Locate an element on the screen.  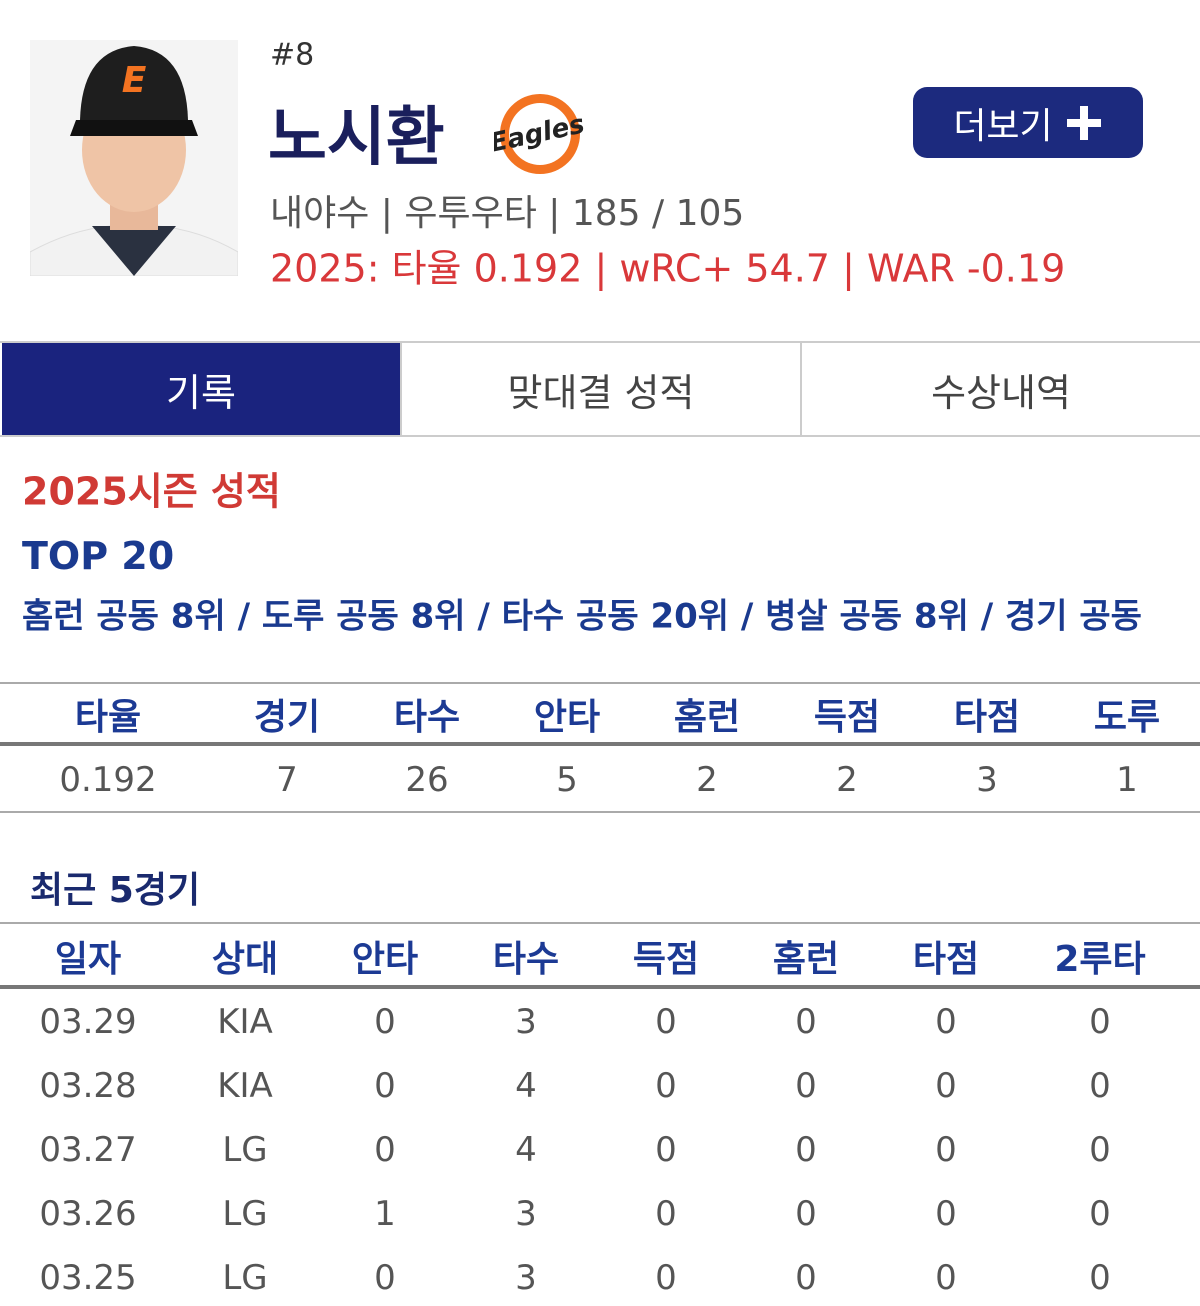
table-header: 타율 is located at coordinates (108, 717).